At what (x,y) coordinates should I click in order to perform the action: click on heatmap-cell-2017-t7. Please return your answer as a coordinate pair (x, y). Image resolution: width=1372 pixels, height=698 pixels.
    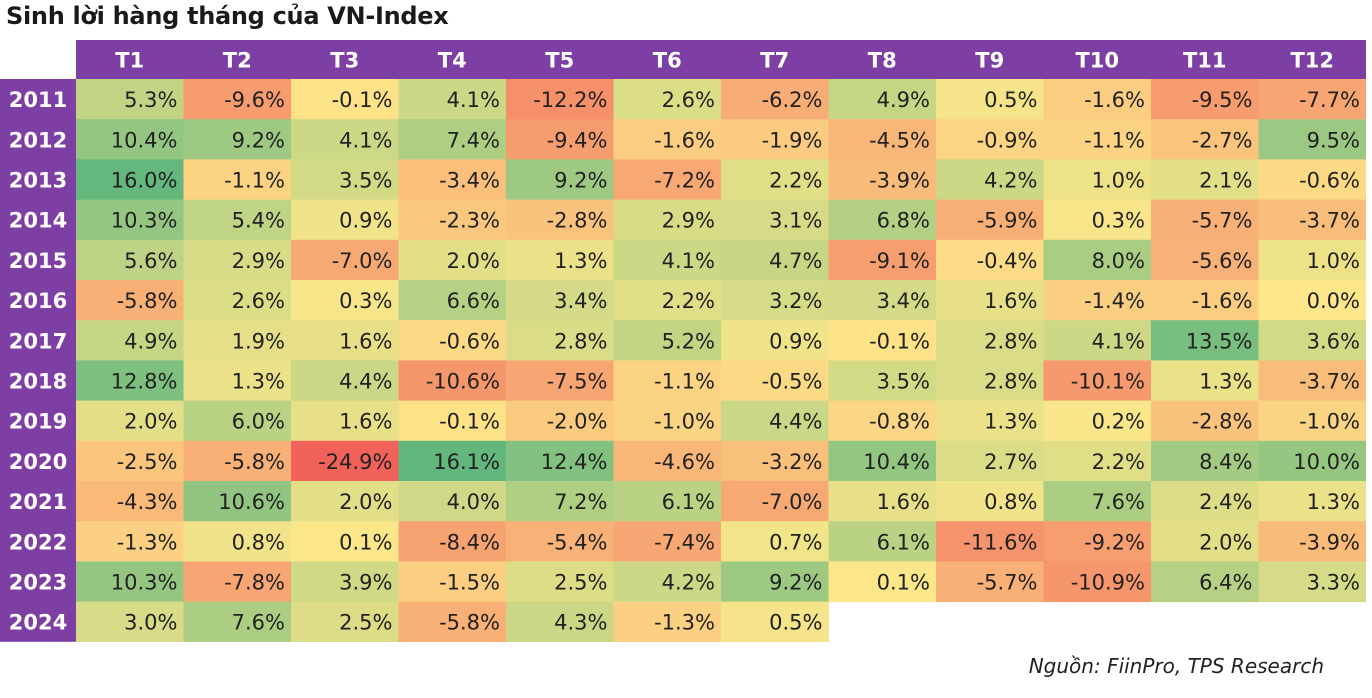
    Looking at the image, I should click on (775, 340).